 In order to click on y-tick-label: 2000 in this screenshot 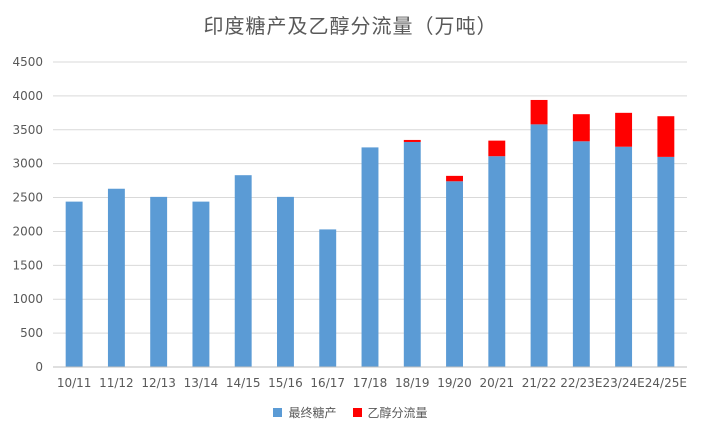, I will do `click(27, 231)`.